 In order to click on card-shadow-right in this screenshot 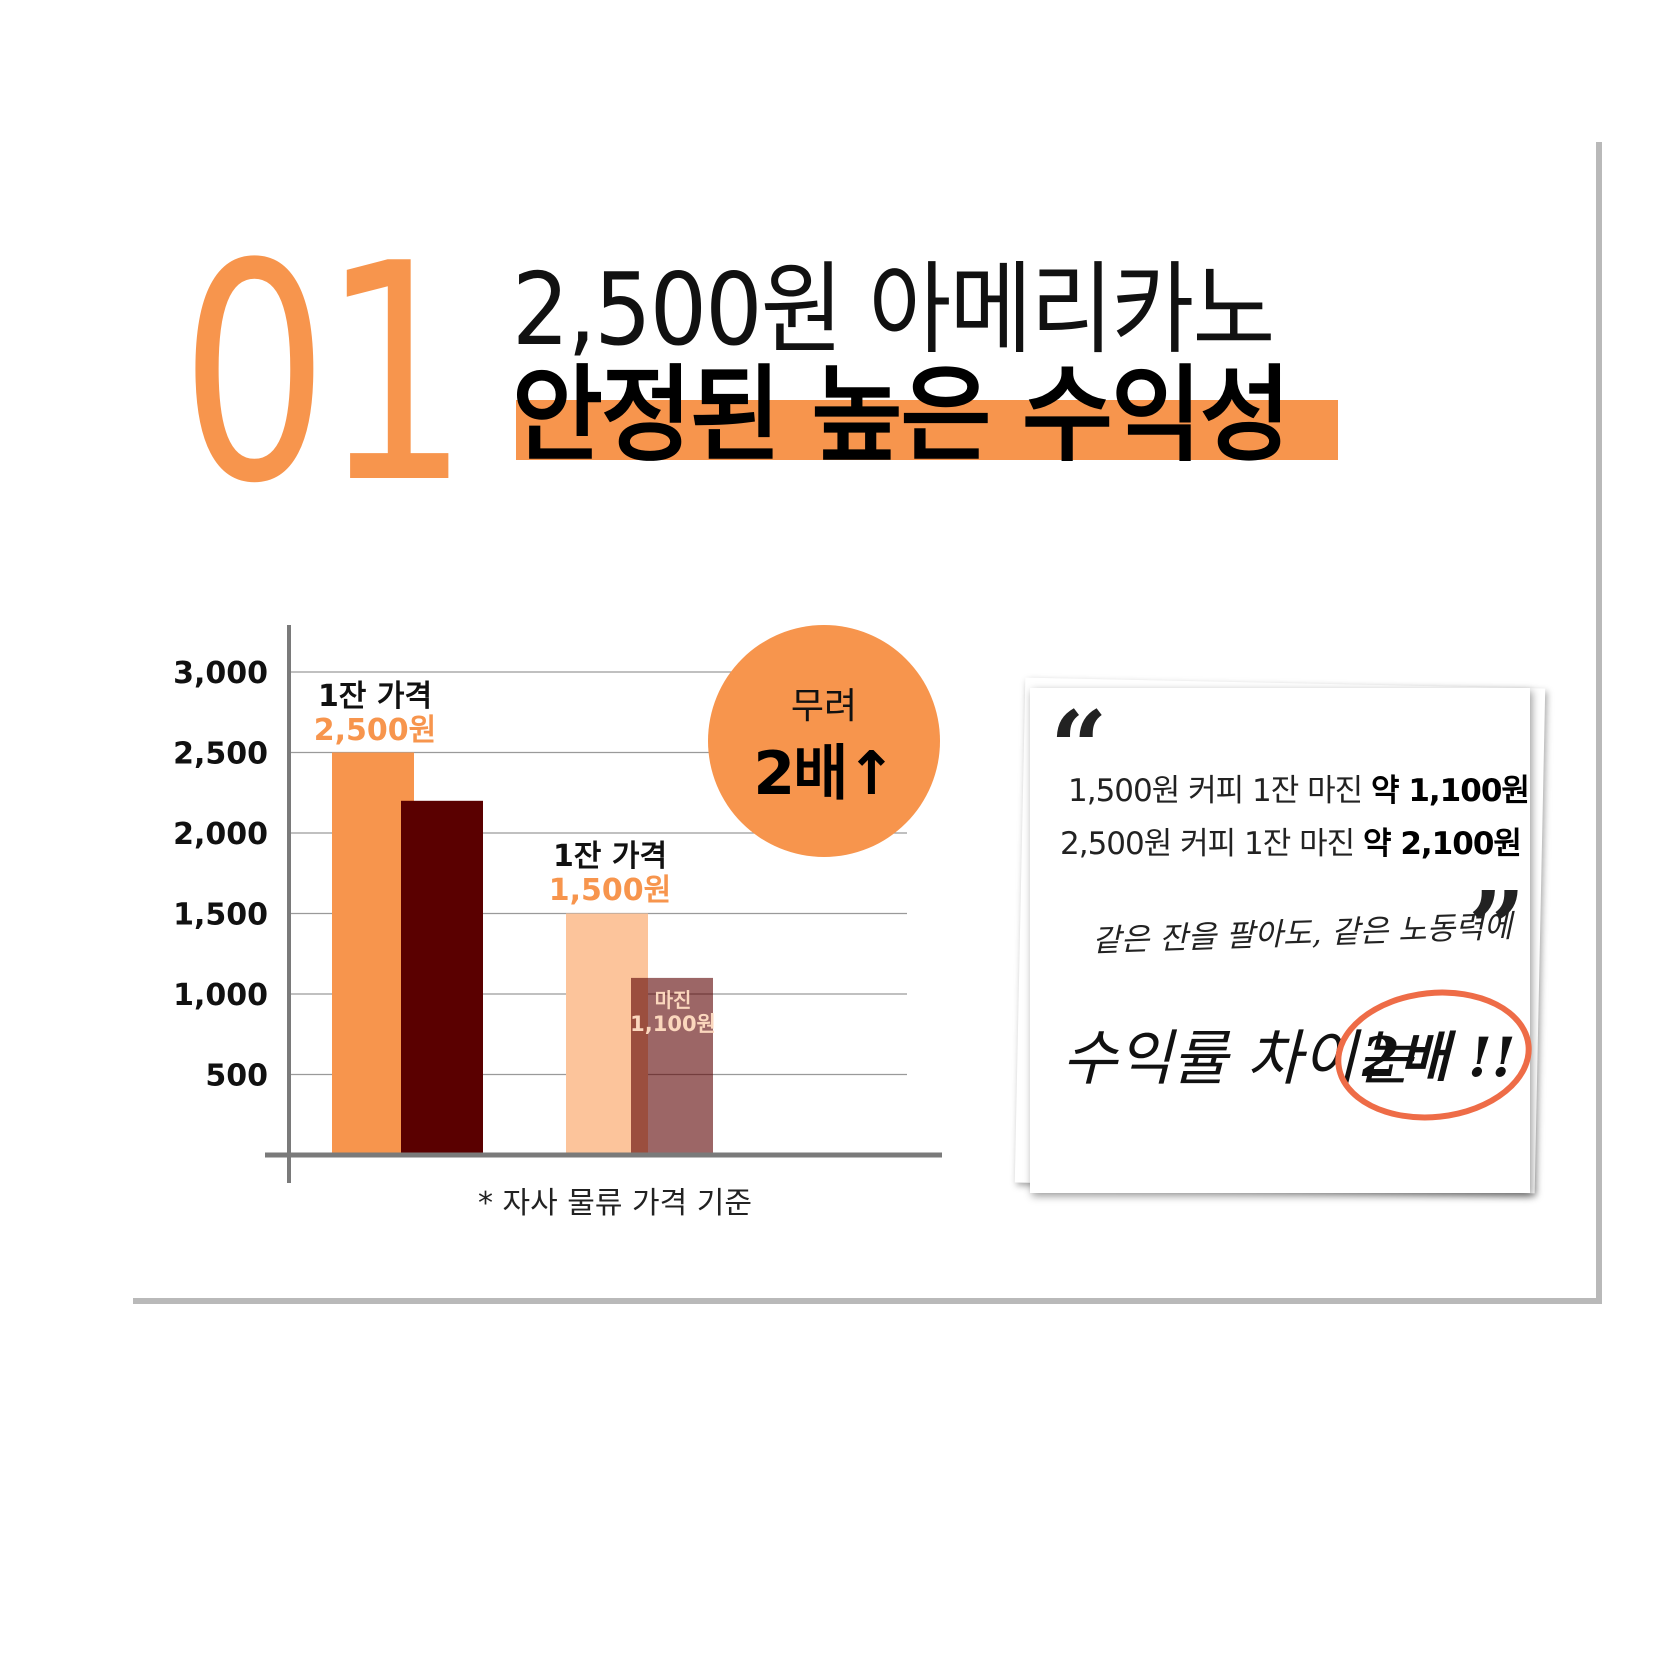, I will do `click(1599, 723)`.